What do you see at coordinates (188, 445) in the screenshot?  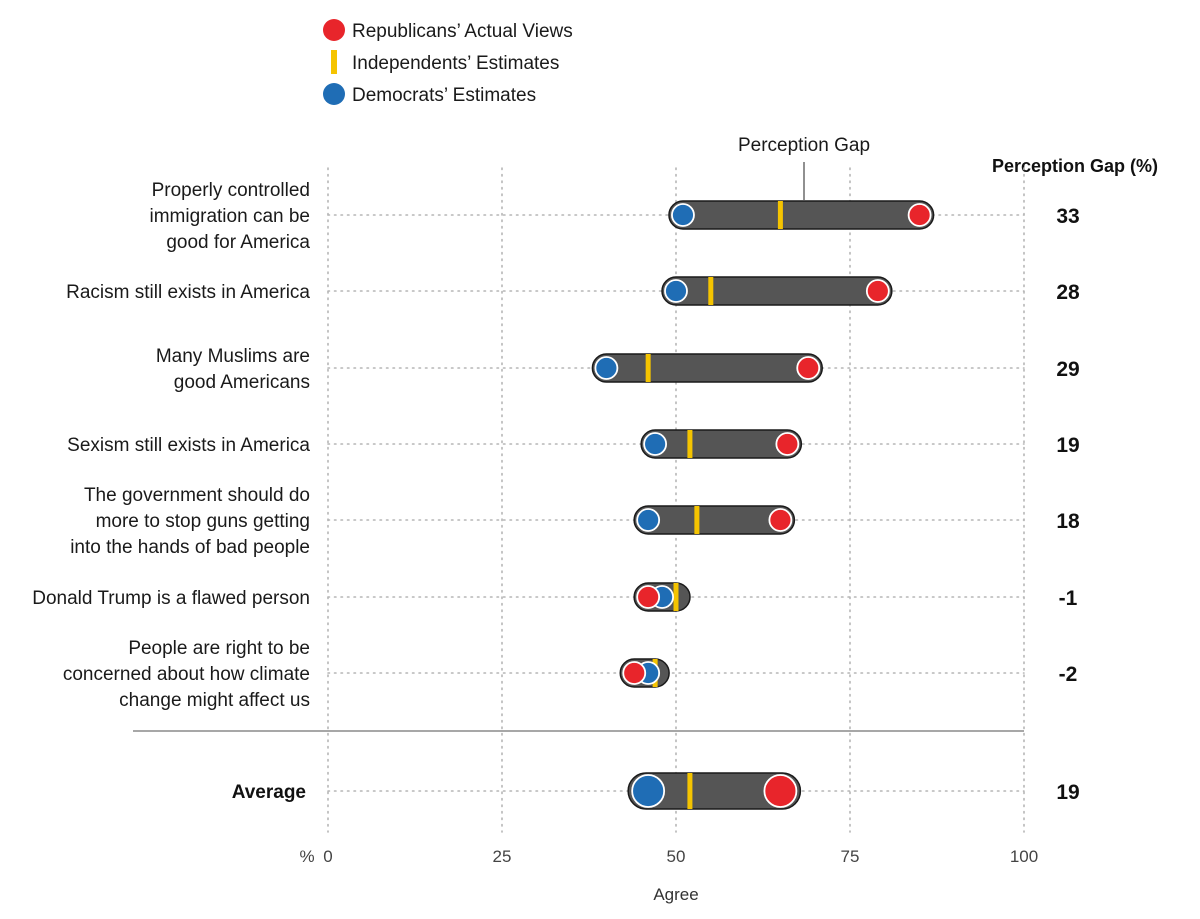 I see `row-label: Sexism still exists in America` at bounding box center [188, 445].